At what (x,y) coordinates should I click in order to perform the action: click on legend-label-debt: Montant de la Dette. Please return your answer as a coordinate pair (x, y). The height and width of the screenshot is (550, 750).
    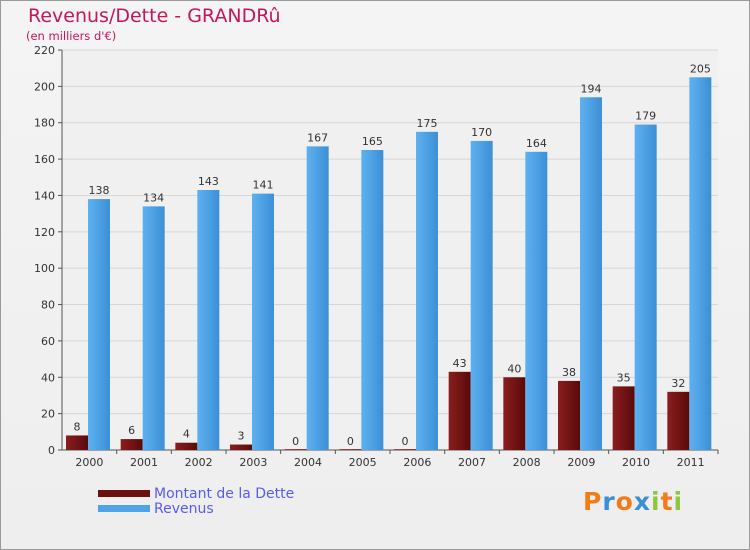
    Looking at the image, I should click on (224, 493).